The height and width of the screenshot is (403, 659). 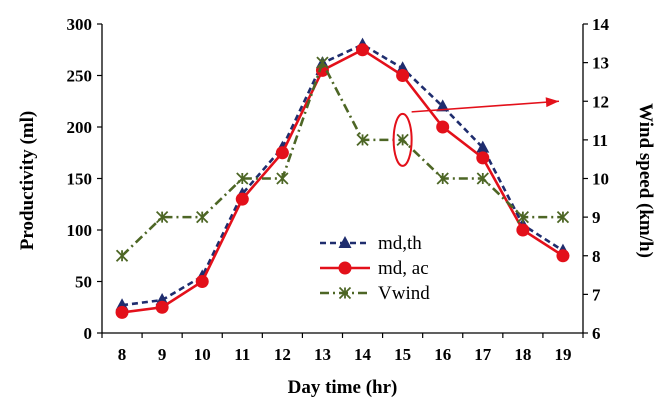 I want to click on legend-entry: md,th, so click(x=371, y=243).